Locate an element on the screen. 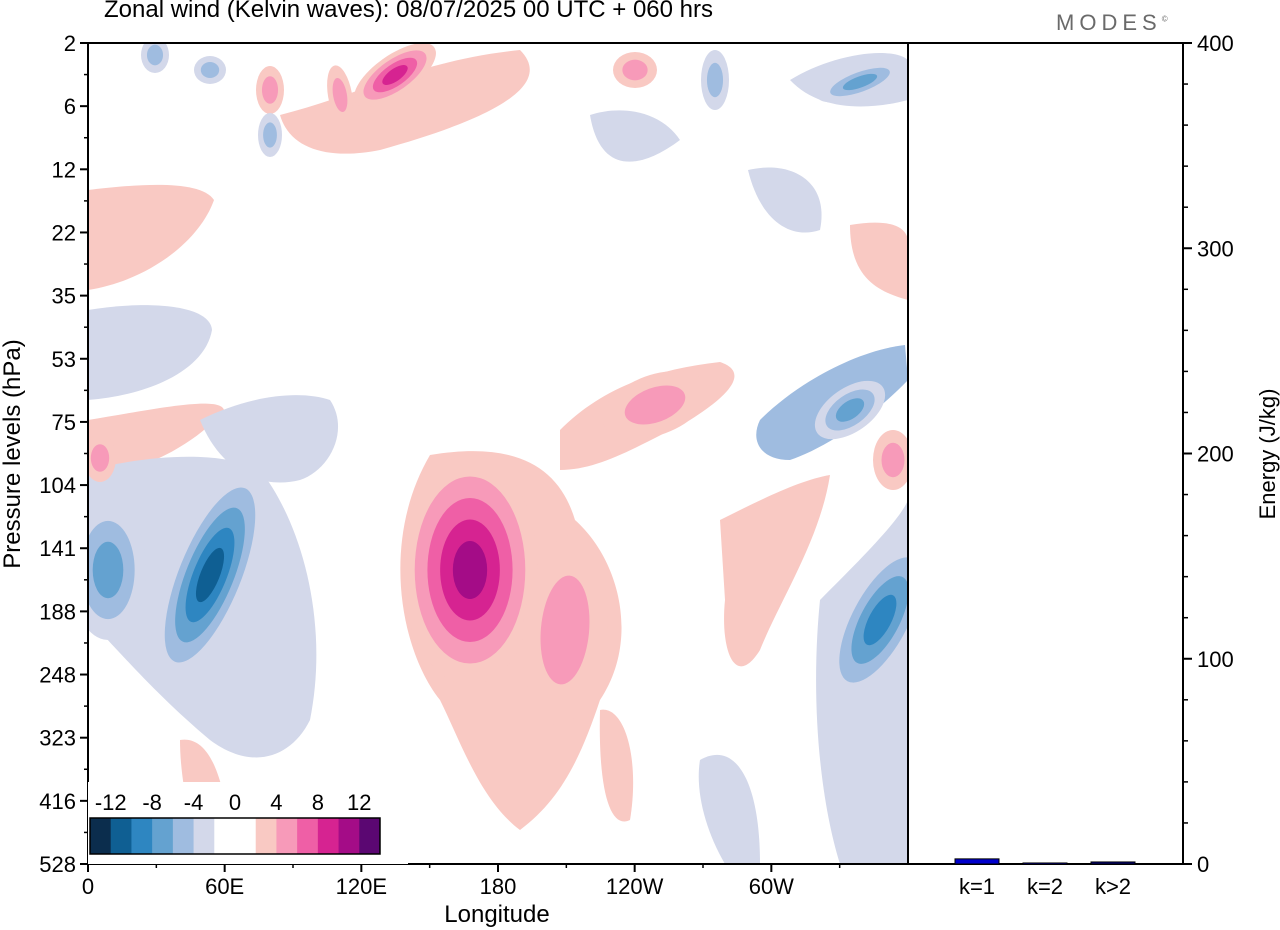  energy-bar-label: k=1 is located at coordinates (977, 886).